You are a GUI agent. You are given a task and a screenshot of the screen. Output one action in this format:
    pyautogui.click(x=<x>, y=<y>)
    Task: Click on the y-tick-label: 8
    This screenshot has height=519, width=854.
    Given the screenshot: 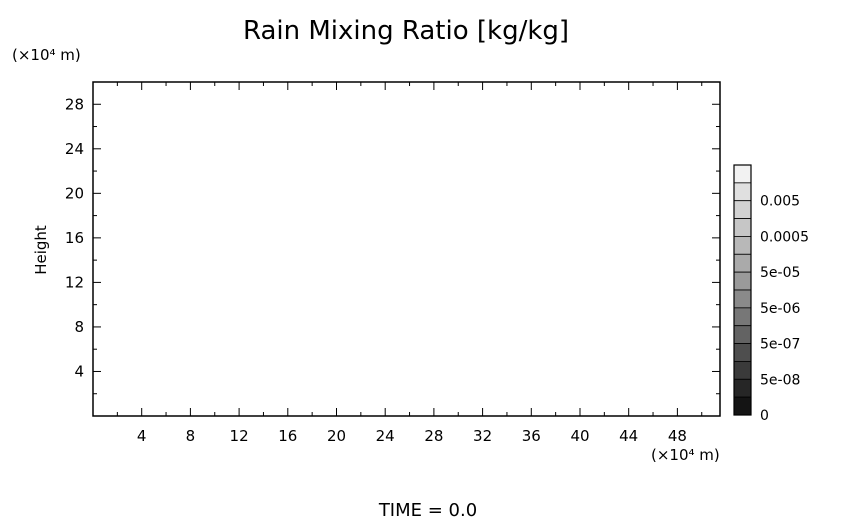 What is the action you would take?
    pyautogui.click(x=79, y=327)
    